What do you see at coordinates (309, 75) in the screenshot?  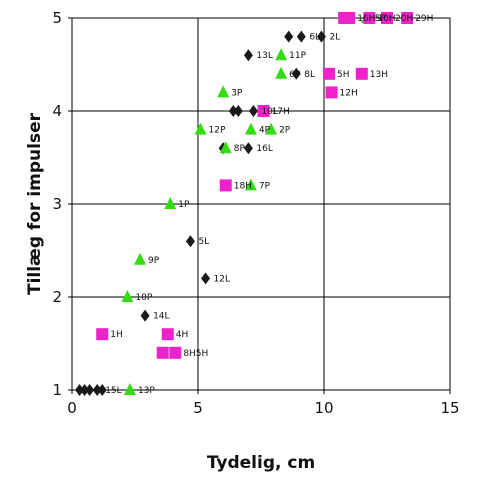 I see `point-label-0-17: 8L` at bounding box center [309, 75].